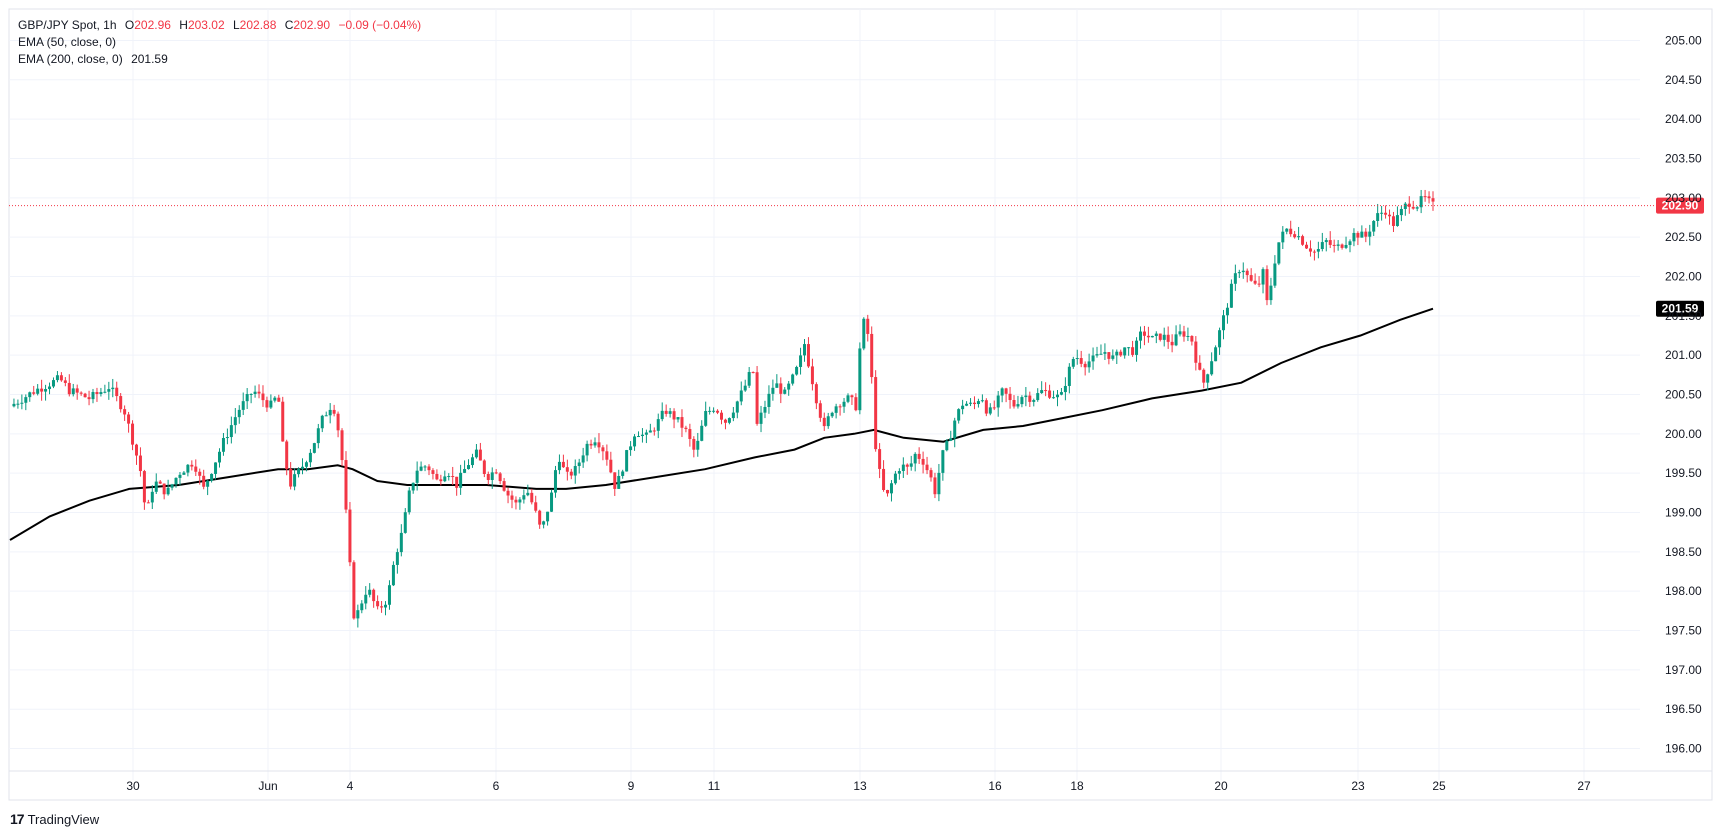  I want to click on legend-ema200-row: EMA (200, close, 0) 201.59, so click(219, 59).